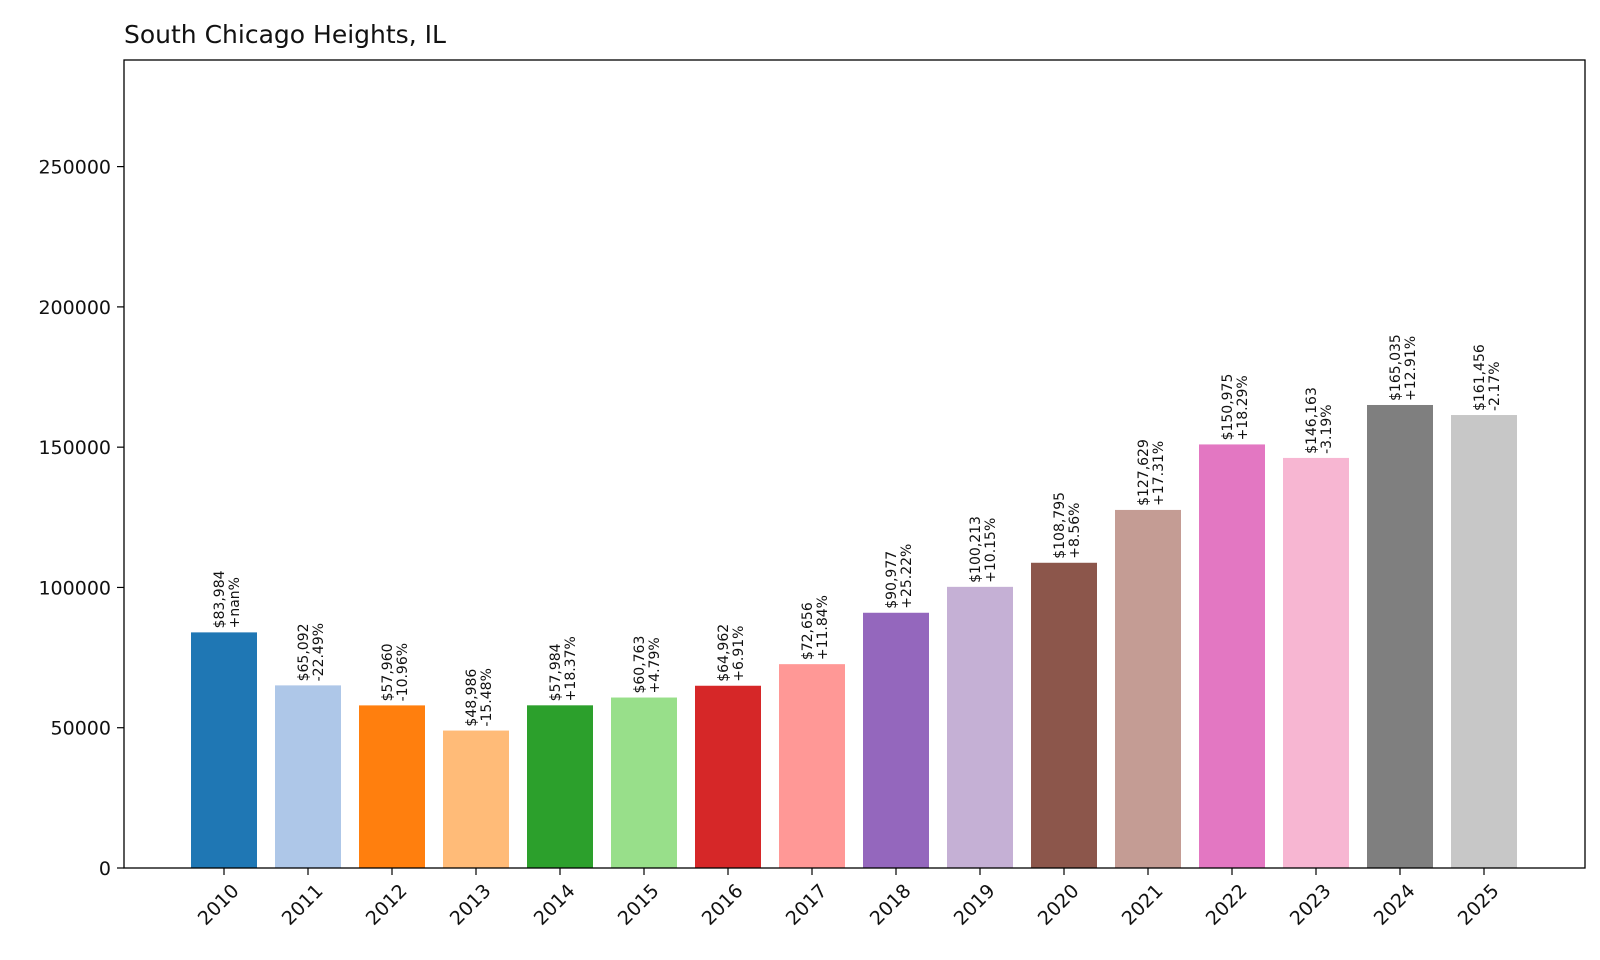 Image resolution: width=1600 pixels, height=960 pixels. What do you see at coordinates (723, 905) in the screenshot?
I see `x-tick-label-2016: 2016` at bounding box center [723, 905].